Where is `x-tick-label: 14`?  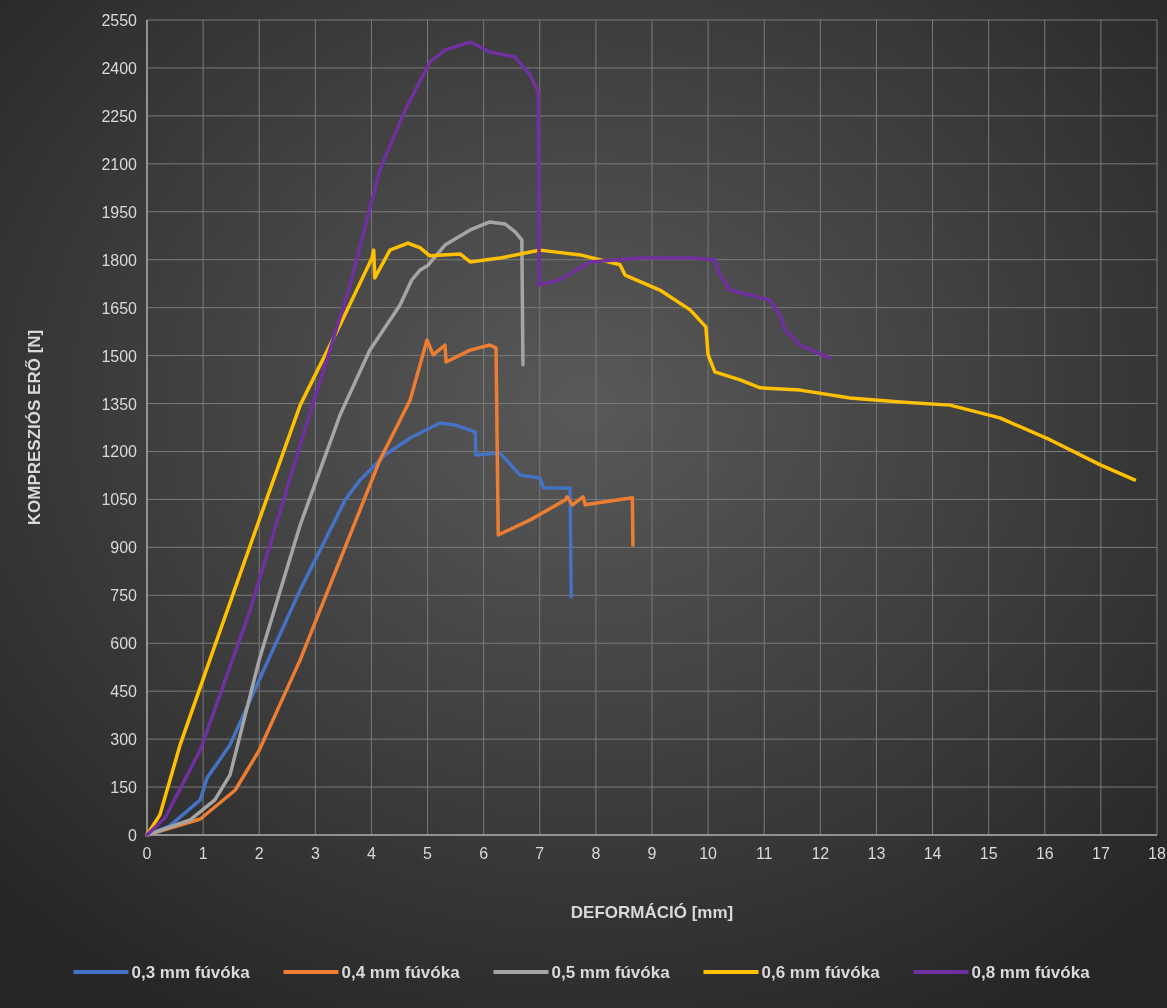
x-tick-label: 14 is located at coordinates (932, 853).